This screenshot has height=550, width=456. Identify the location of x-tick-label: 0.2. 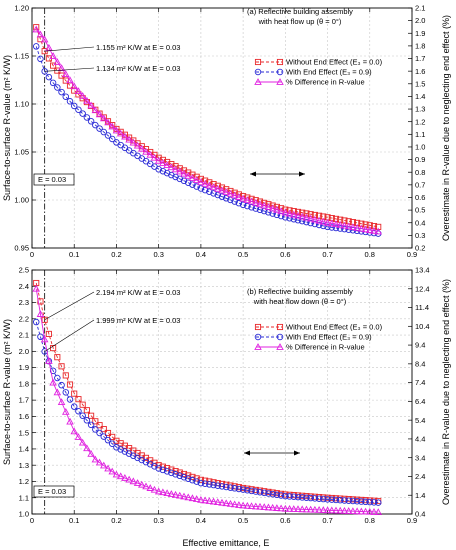
(116, 520).